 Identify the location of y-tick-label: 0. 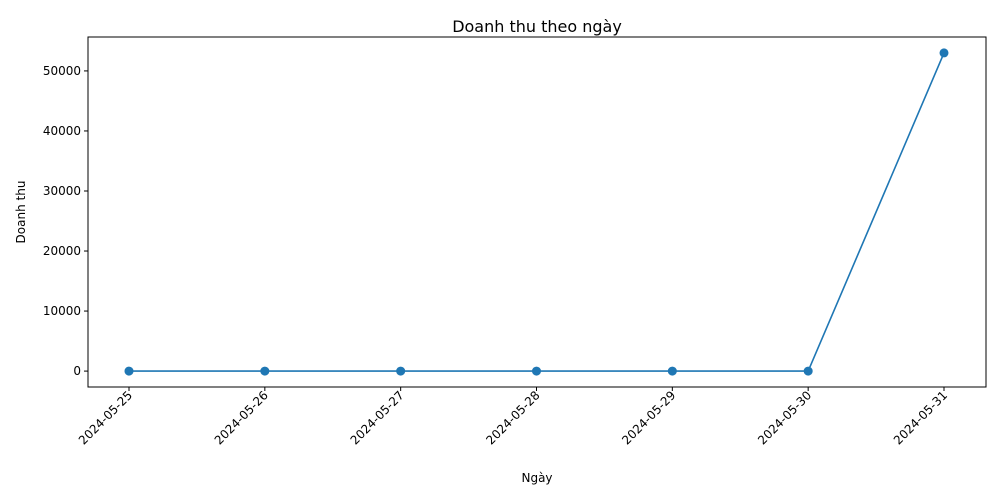
(77, 371).